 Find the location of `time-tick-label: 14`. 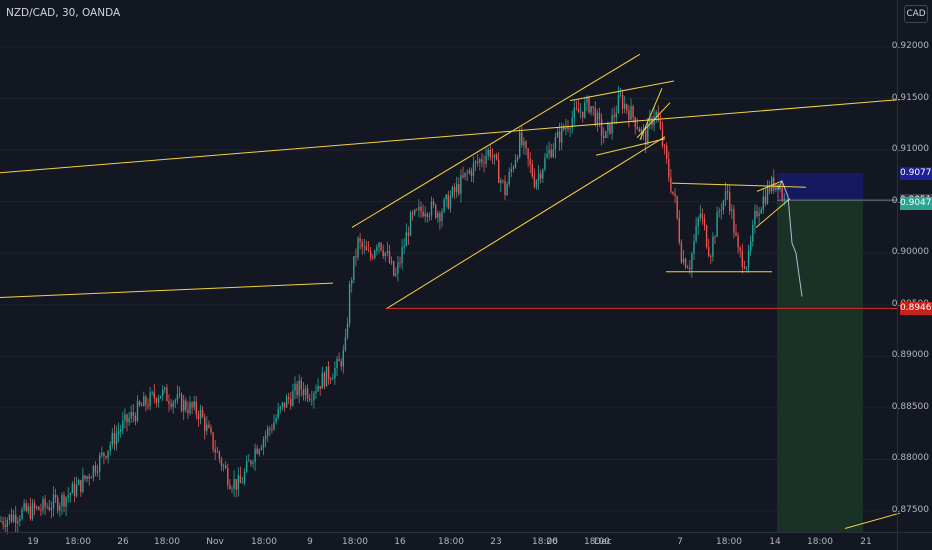

time-tick-label: 14 is located at coordinates (775, 542).